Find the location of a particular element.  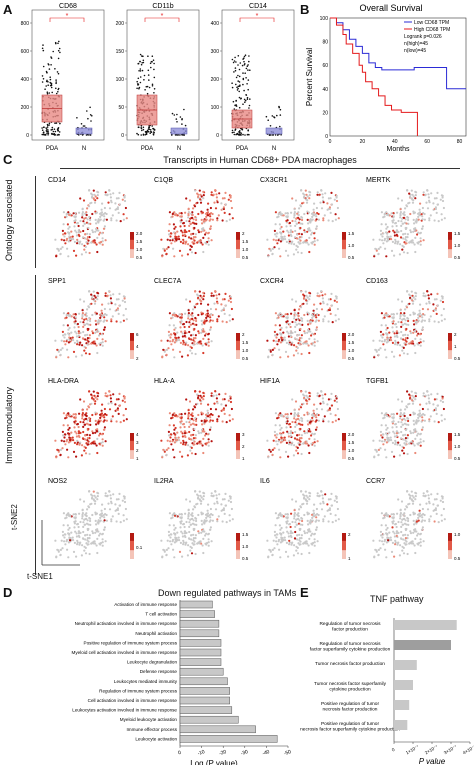

color-scale-label: 6 is located at coordinates (137, 334).